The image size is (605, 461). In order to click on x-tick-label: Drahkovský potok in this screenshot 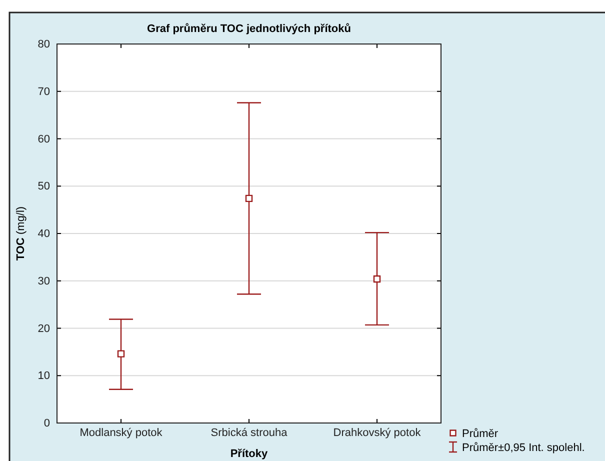, I will do `click(377, 433)`.